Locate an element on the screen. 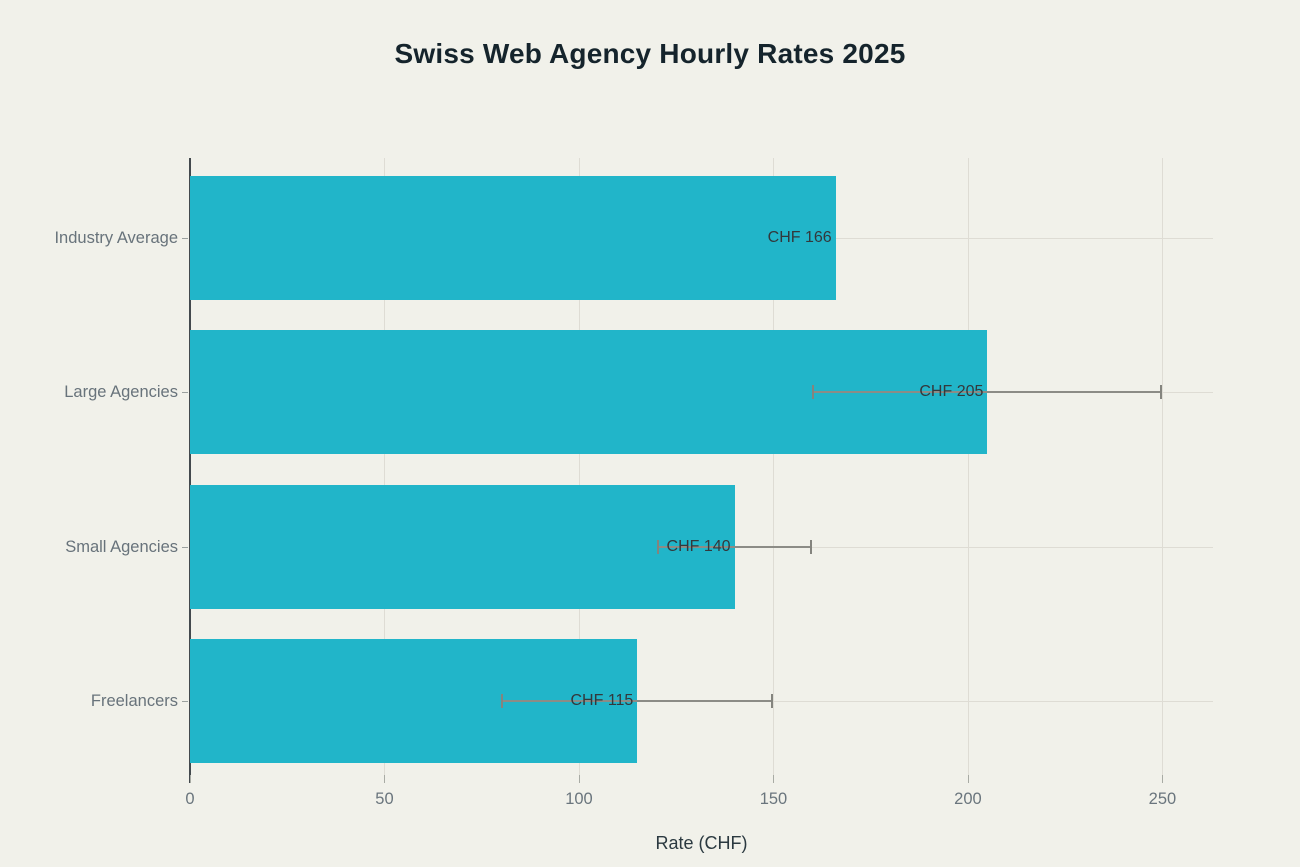  bar-industry-average is located at coordinates (513, 238).